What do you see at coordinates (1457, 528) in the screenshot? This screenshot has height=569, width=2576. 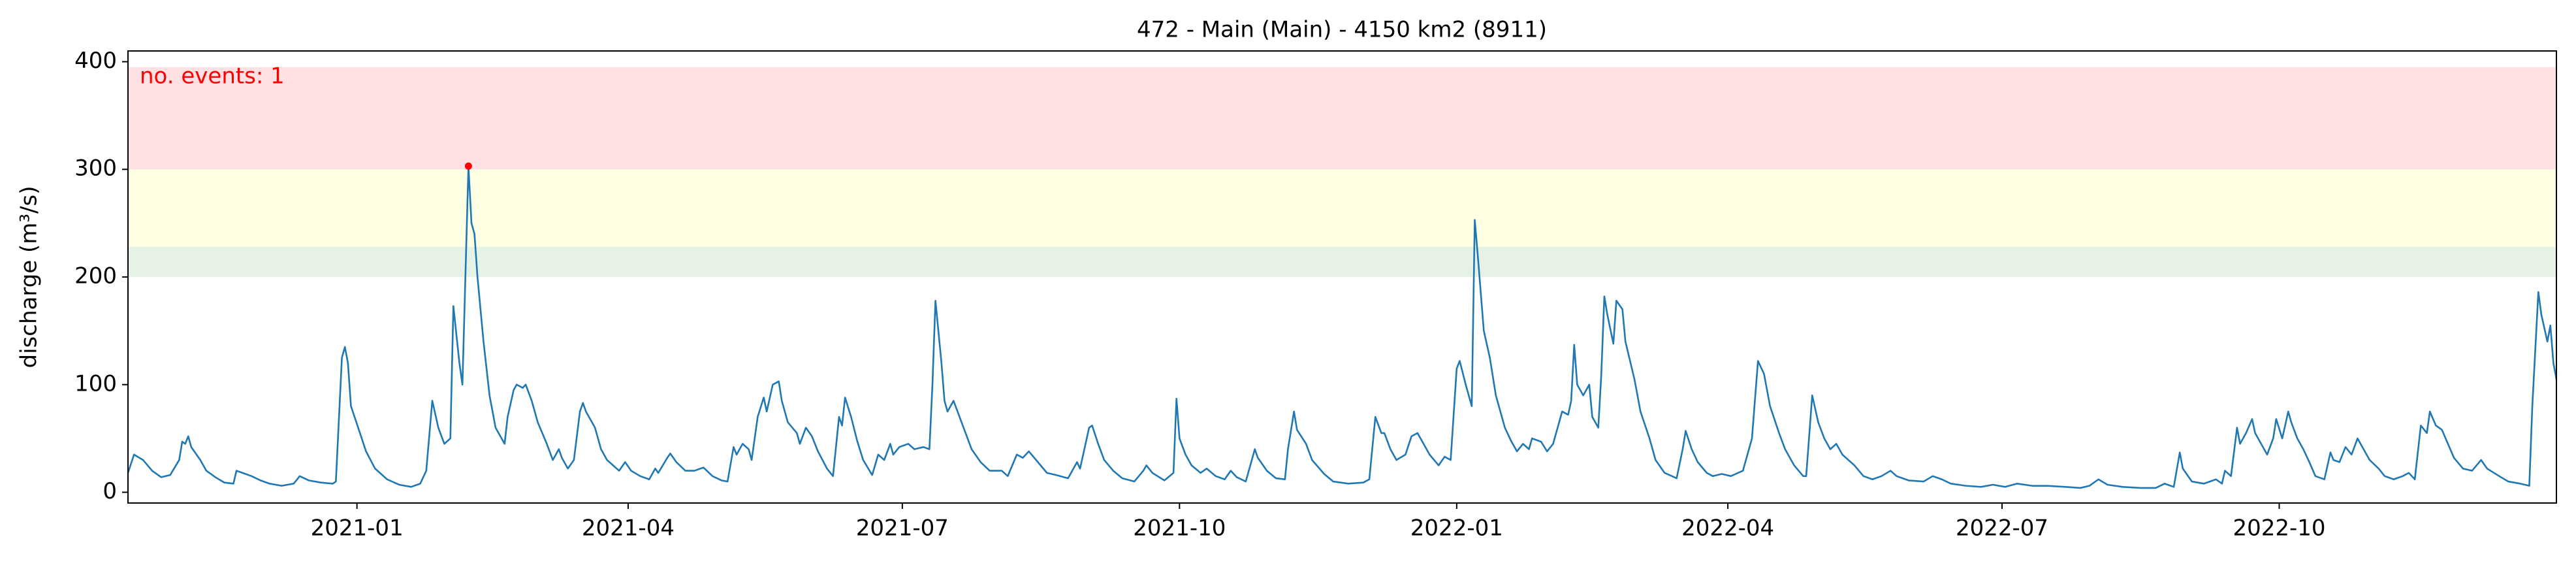 I see `x-tick-label: 2022-01` at bounding box center [1457, 528].